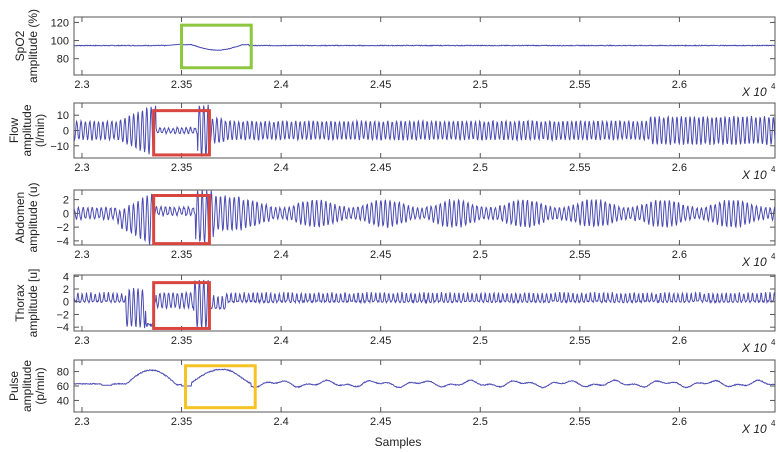 The height and width of the screenshot is (452, 780). What do you see at coordinates (20, 217) in the screenshot?
I see `y-axis-label: Abdomen` at bounding box center [20, 217].